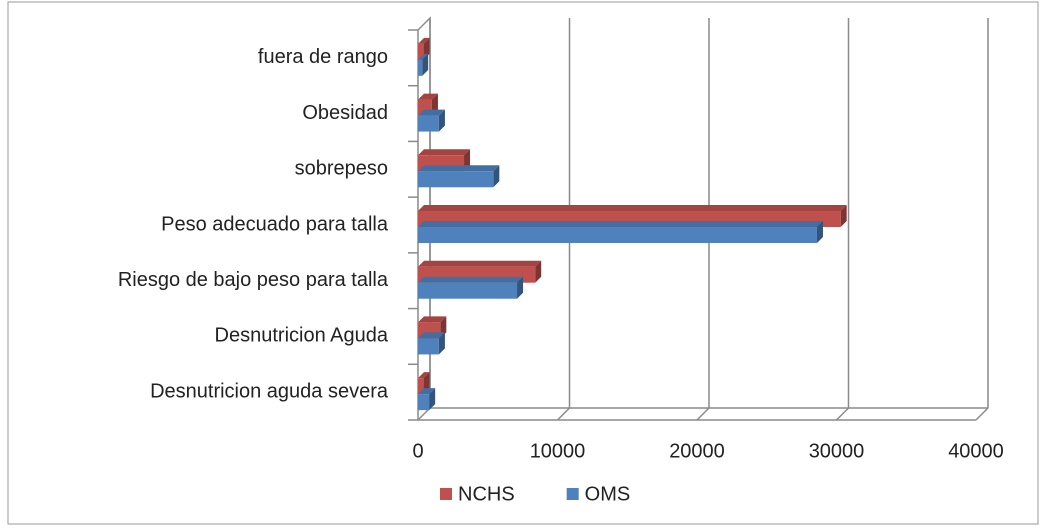  Describe the element at coordinates (275, 224) in the screenshot. I see `y-tick-label: Peso adecuado para talla` at that location.